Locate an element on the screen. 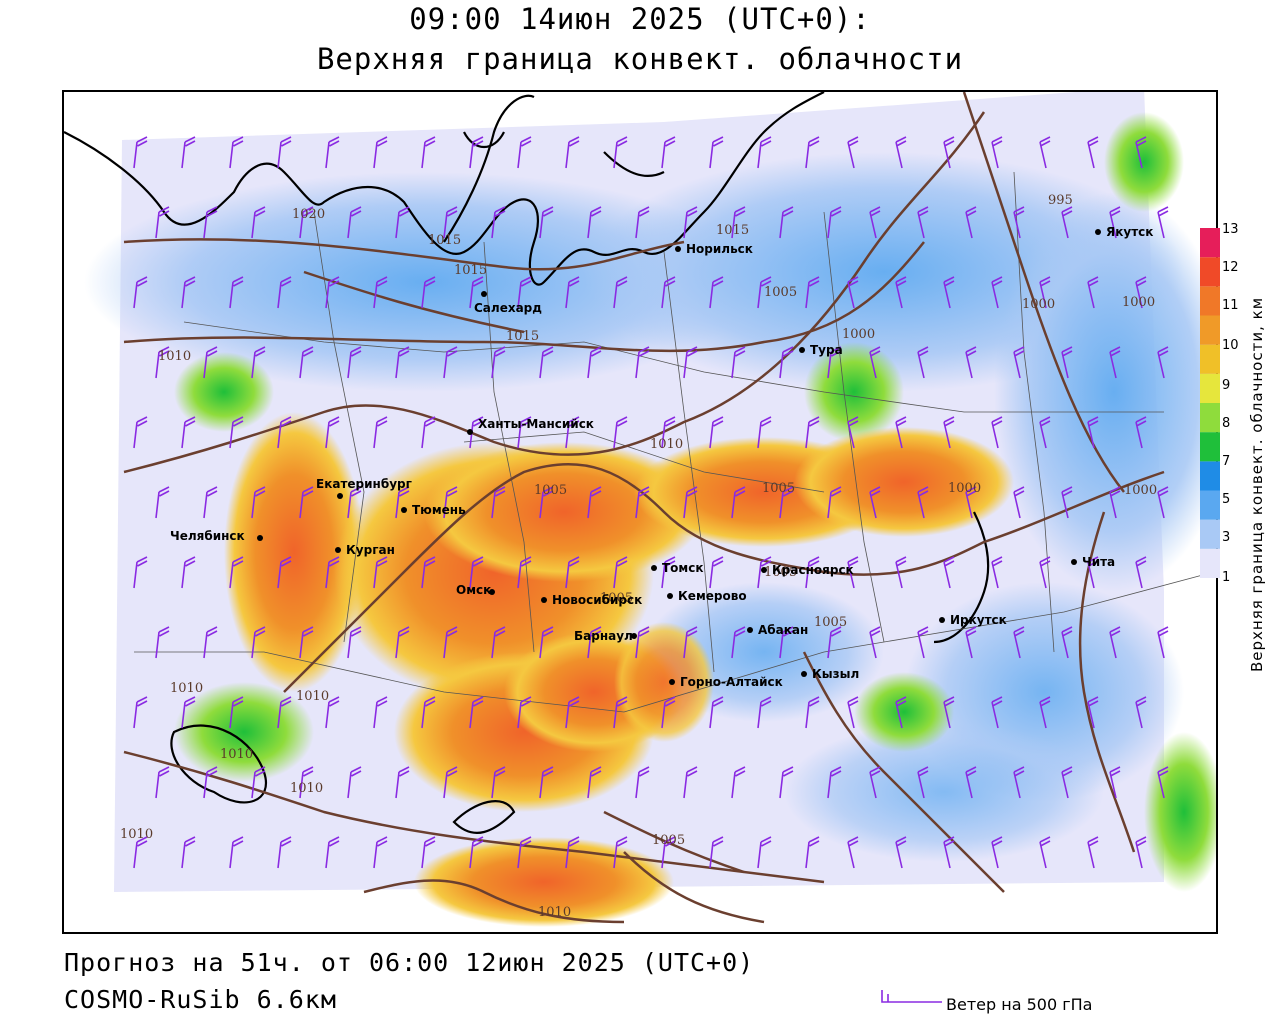 This screenshot has width=1280, height=1024. city-label: Тюмень is located at coordinates (439, 510).